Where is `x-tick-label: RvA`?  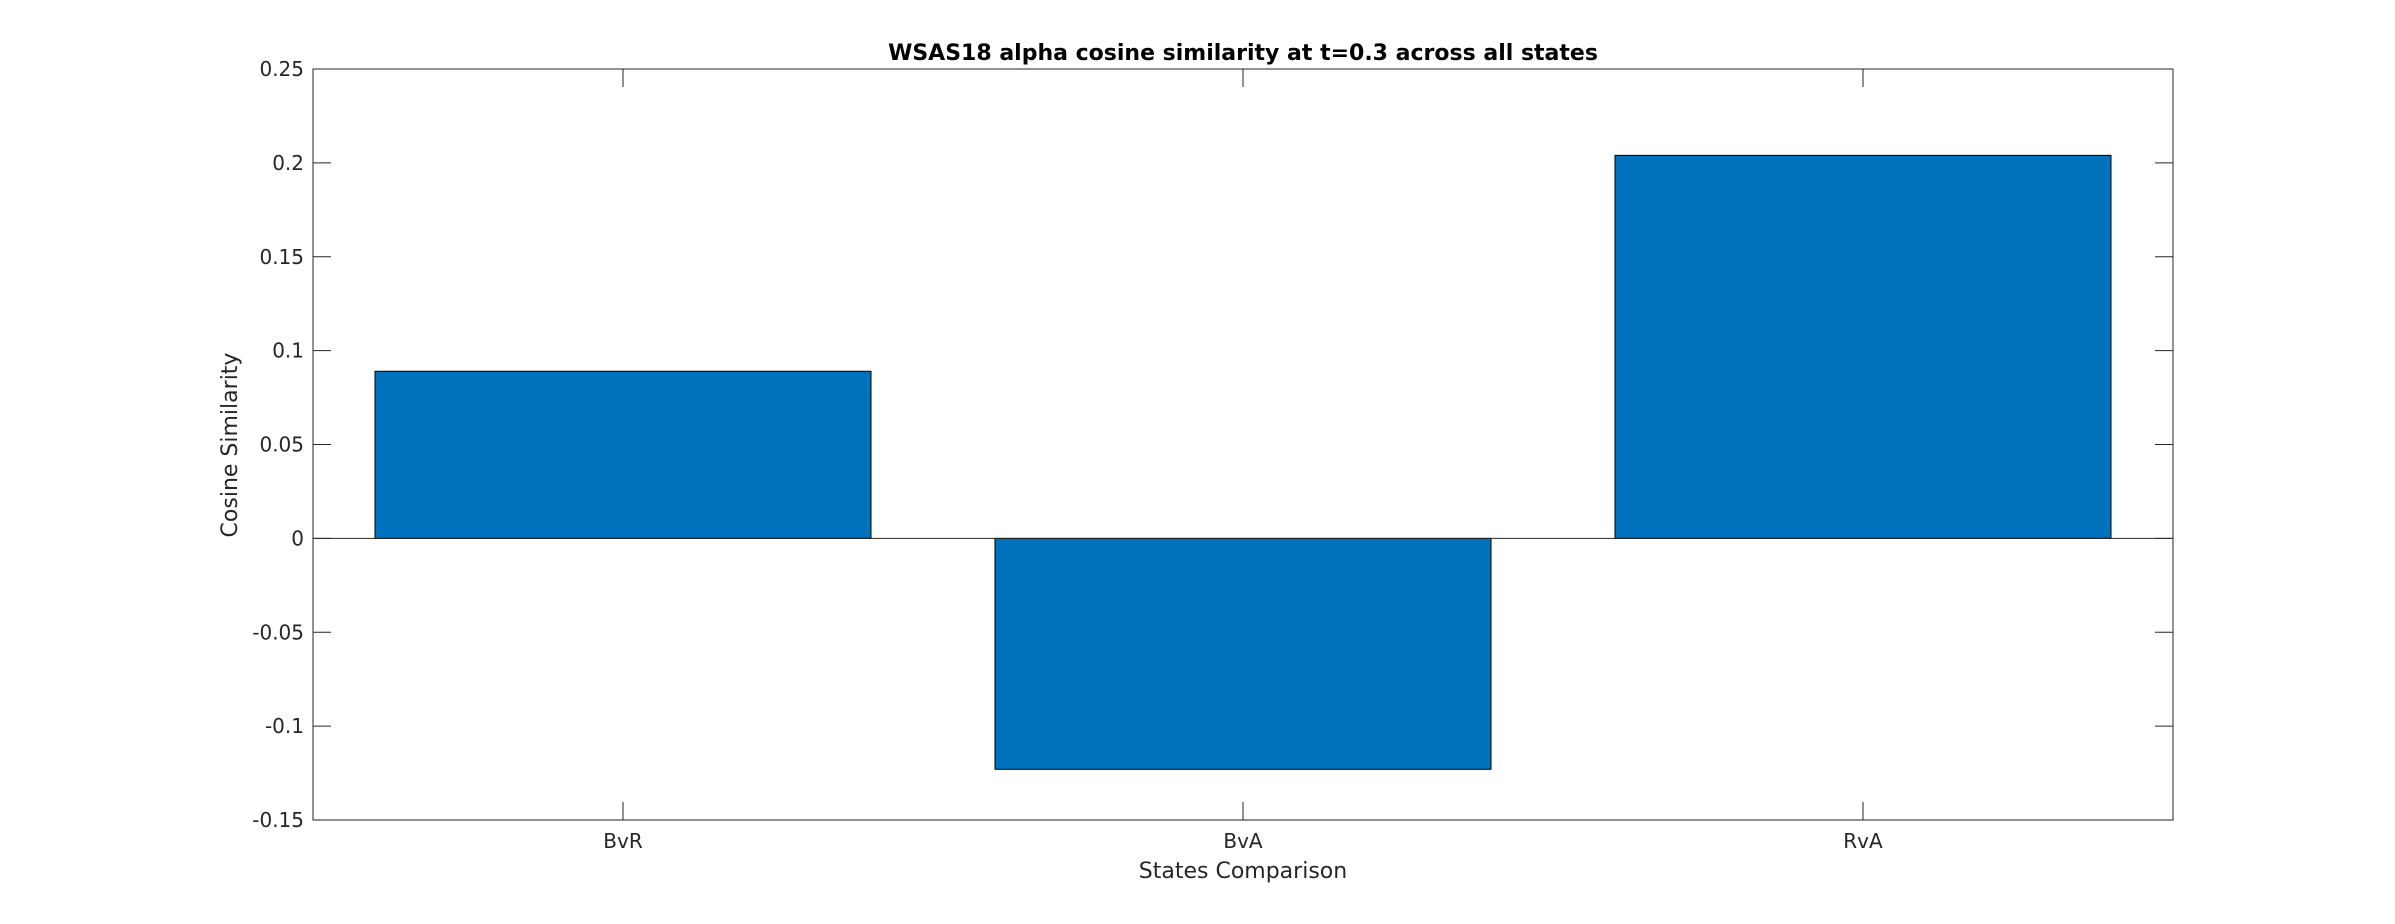 x-tick-label: RvA is located at coordinates (1863, 841).